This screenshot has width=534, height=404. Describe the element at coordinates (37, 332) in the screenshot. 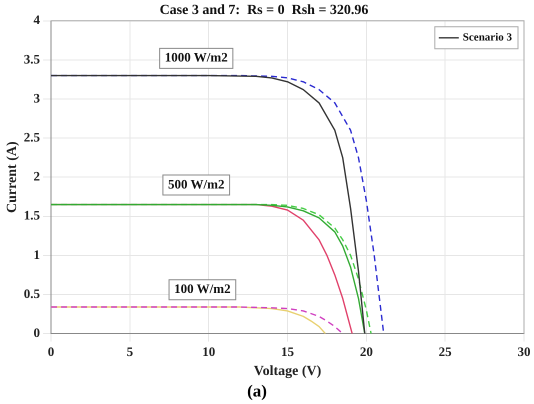

I see `y-tick-label: 0` at that location.